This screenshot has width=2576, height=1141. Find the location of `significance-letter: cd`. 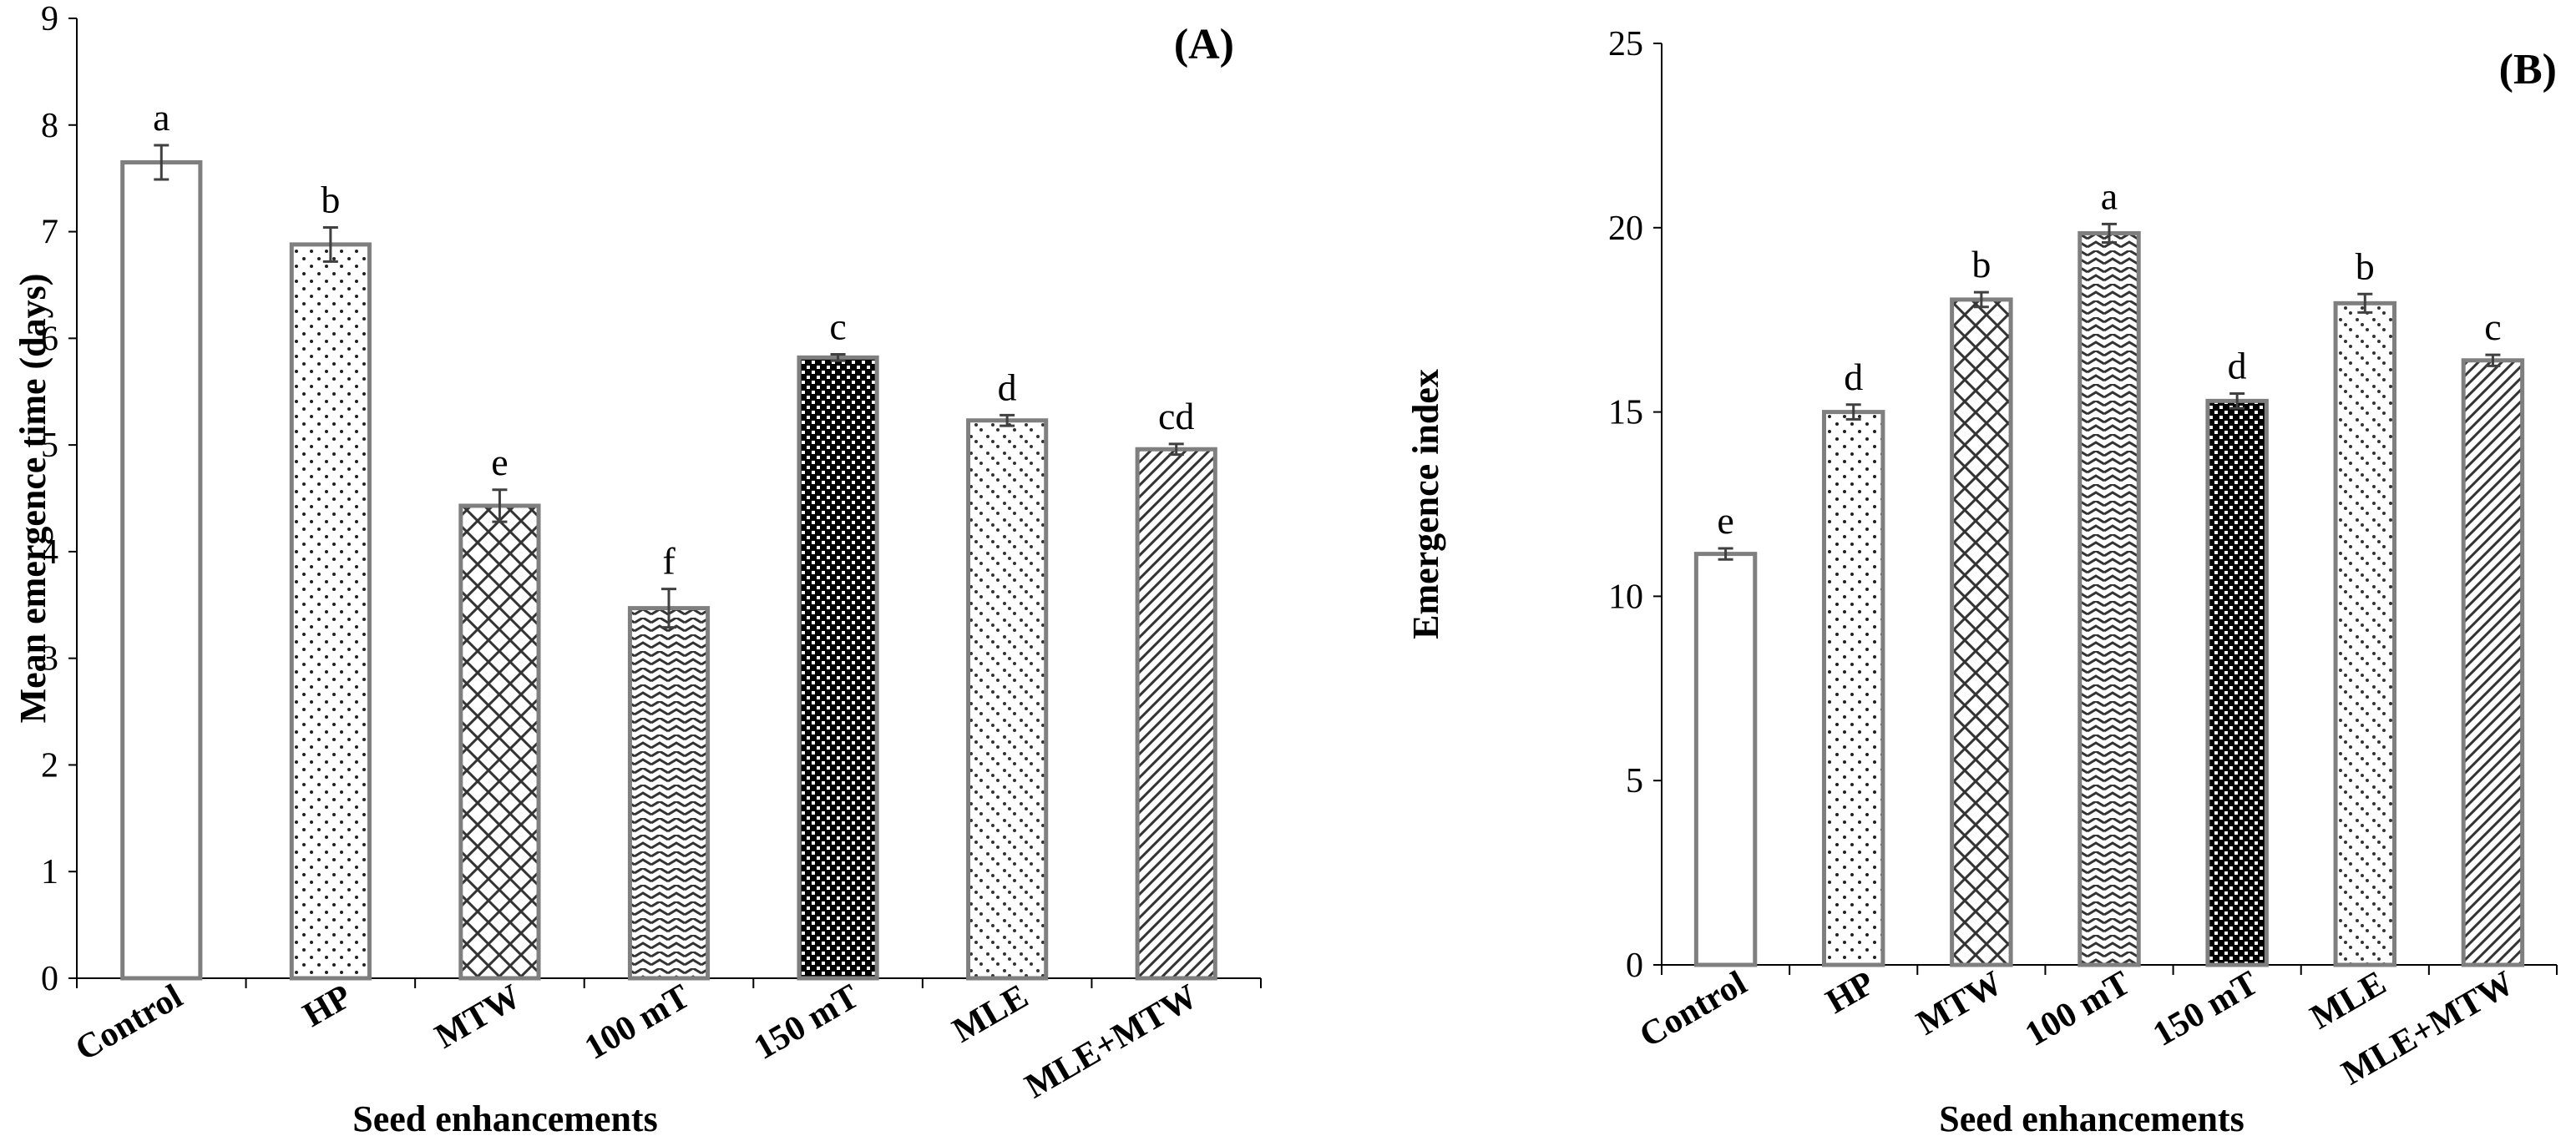

significance-letter: cd is located at coordinates (1176, 416).